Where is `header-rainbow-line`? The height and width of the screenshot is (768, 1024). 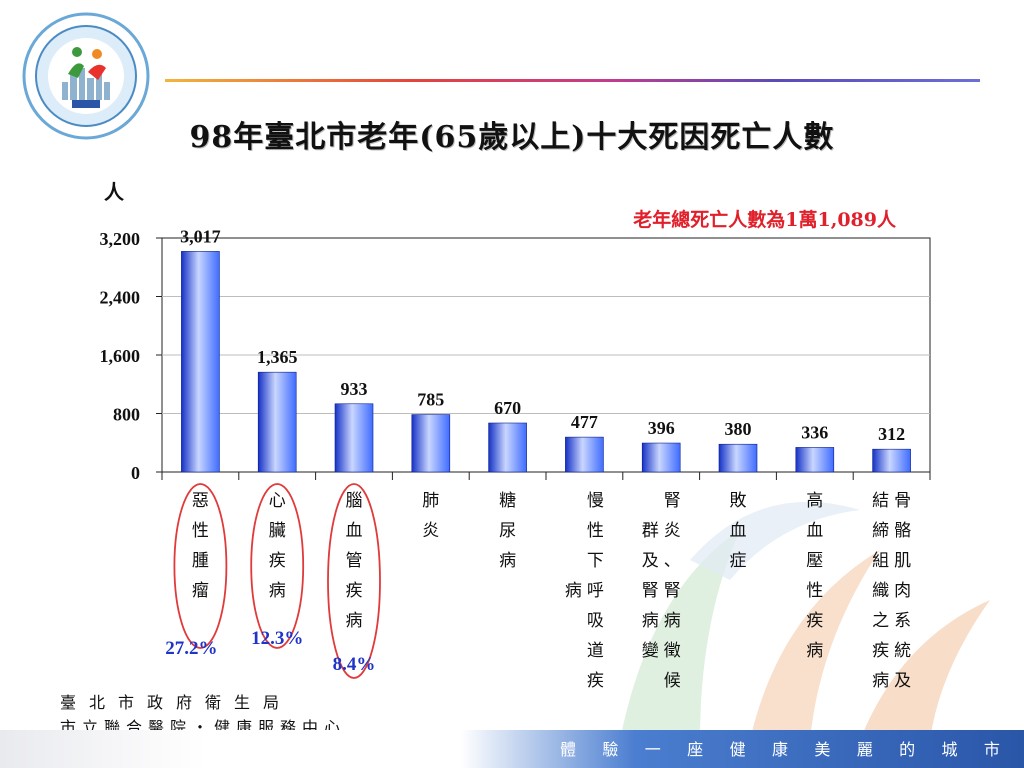 header-rainbow-line is located at coordinates (572, 80).